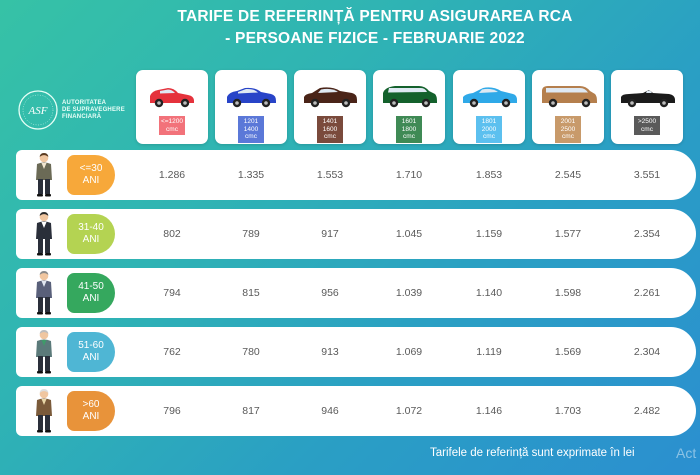 The width and height of the screenshot is (700, 475). What do you see at coordinates (251, 411) in the screenshot?
I see `tariff-cell: 817` at bounding box center [251, 411].